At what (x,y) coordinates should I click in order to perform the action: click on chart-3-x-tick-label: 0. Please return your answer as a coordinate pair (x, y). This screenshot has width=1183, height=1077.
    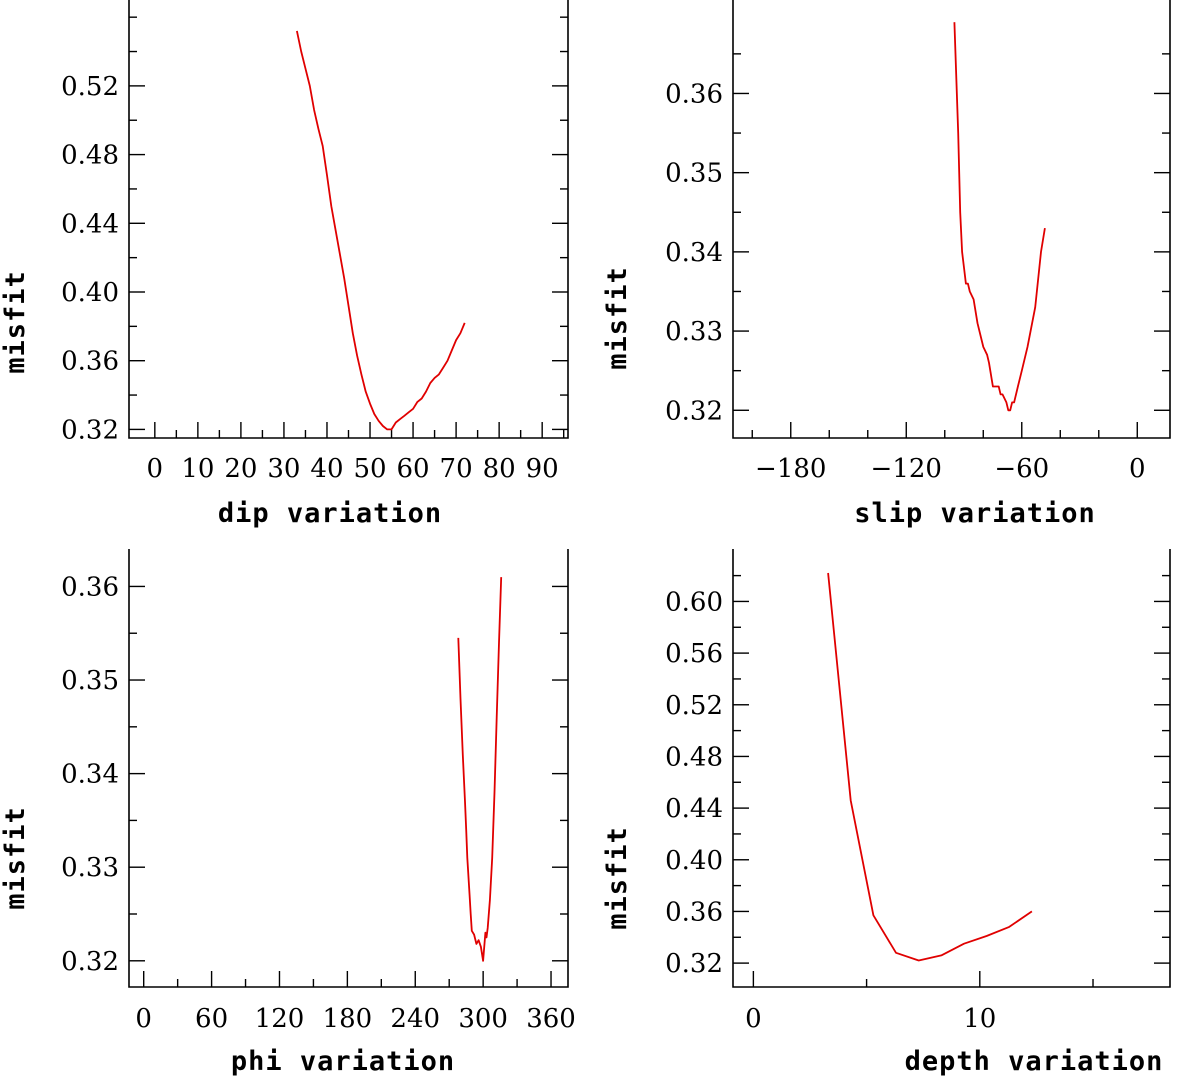
    Looking at the image, I should click on (753, 1019).